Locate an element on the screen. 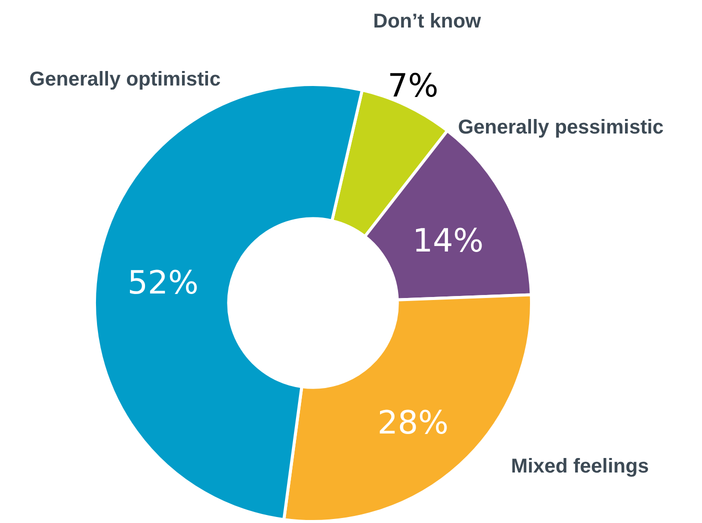 The width and height of the screenshot is (702, 523). slice-label: Generally optimistic is located at coordinates (125, 79).